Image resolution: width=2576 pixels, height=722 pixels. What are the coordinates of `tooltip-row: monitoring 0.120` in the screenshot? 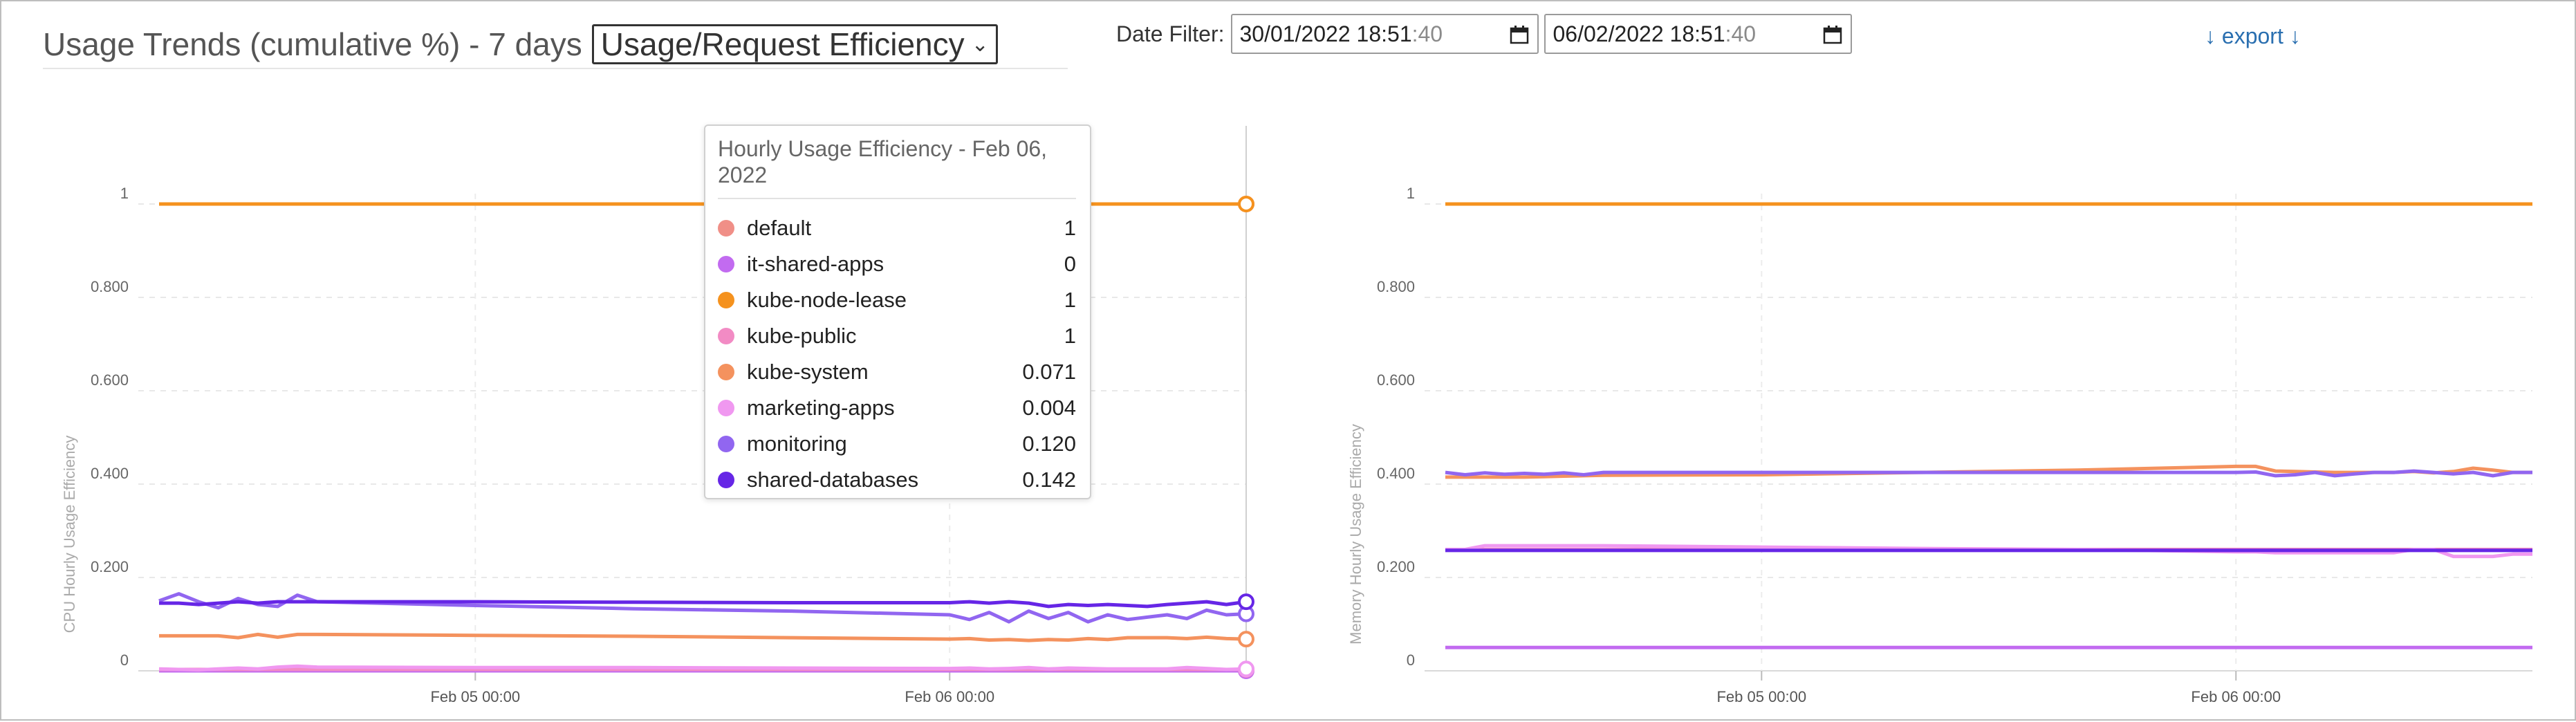 It's located at (897, 444).